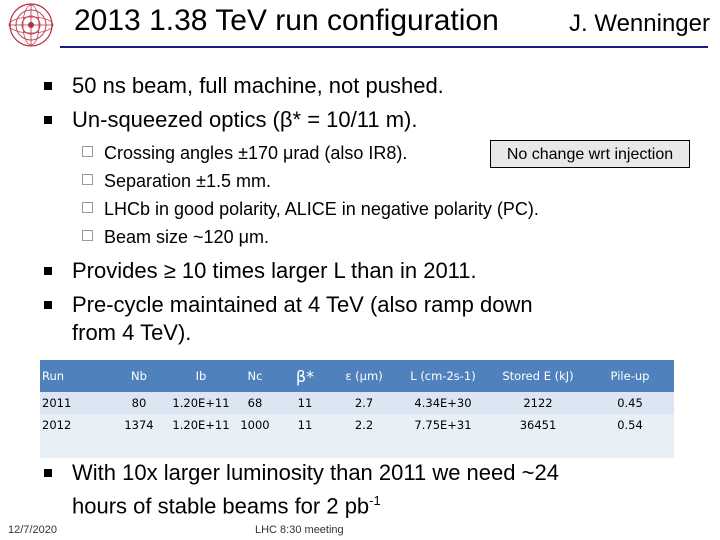 The image size is (720, 540). I want to click on table-cell: 2012, so click(74, 425).